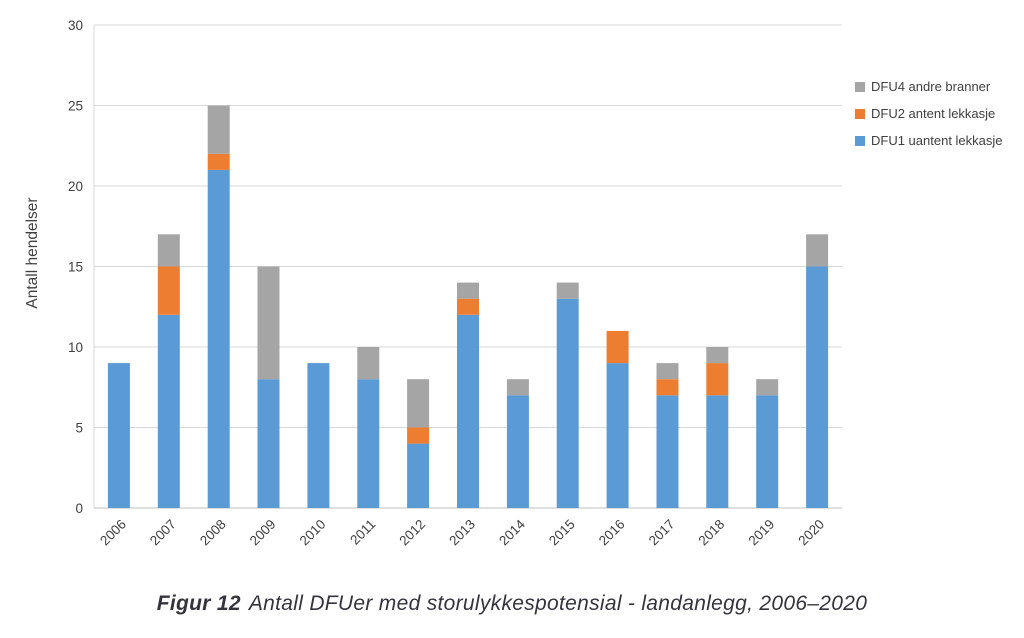 This screenshot has width=1024, height=638. I want to click on x-tick-label: 2009, so click(263, 533).